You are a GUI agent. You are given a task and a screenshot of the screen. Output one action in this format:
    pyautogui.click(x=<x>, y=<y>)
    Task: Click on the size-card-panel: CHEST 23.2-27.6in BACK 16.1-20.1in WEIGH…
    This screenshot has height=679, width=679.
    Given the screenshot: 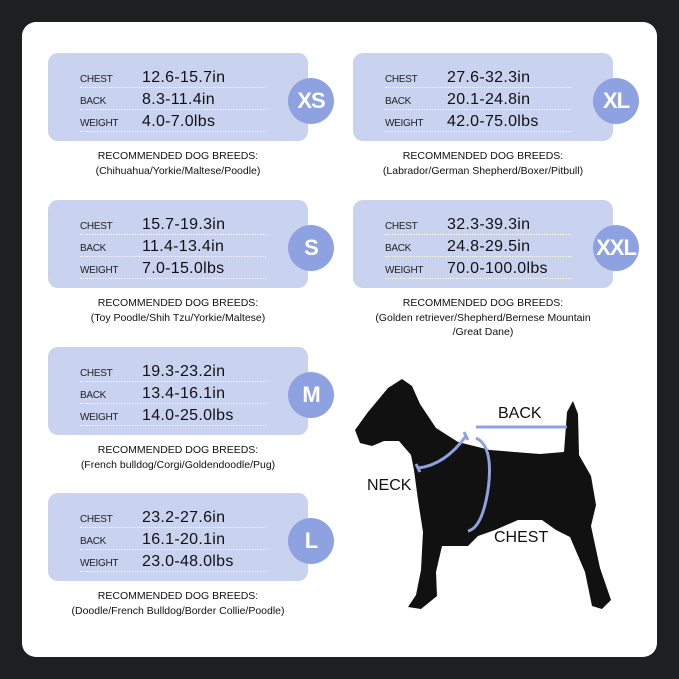 What is the action you would take?
    pyautogui.click(x=178, y=537)
    